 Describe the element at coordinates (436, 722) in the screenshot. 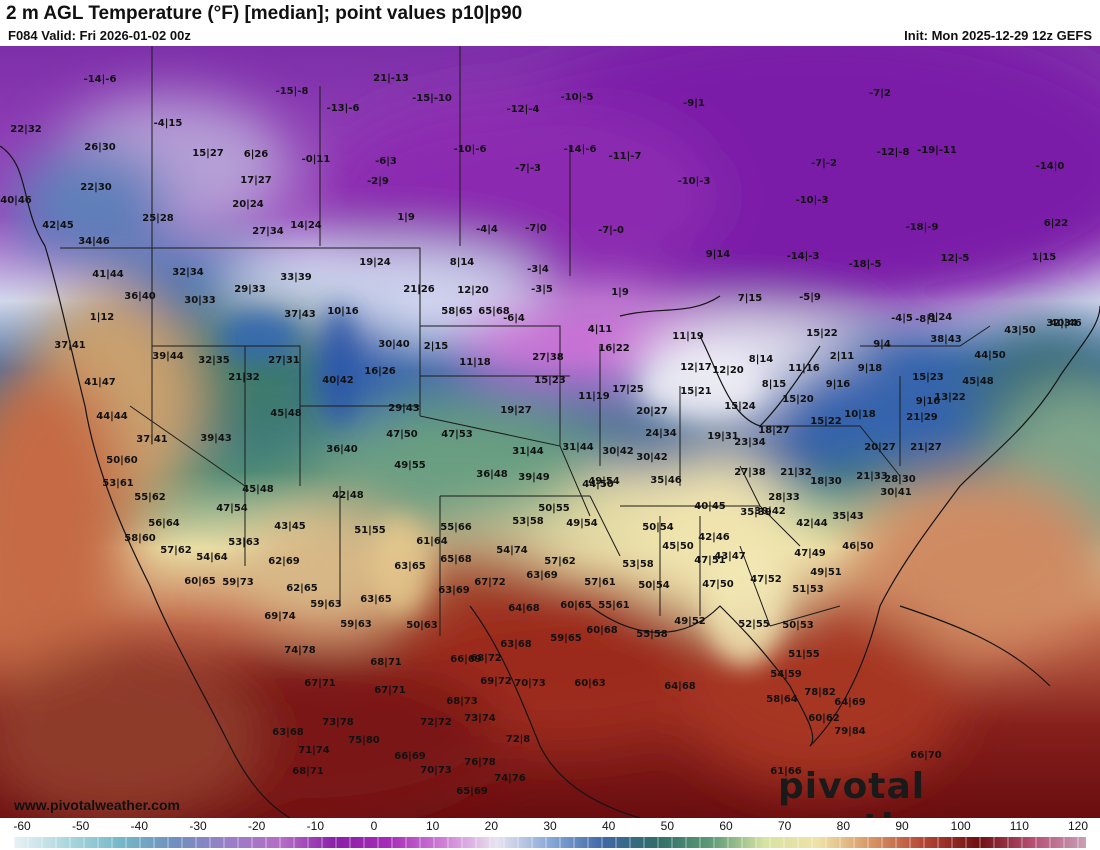

I see `point-value-label: 72|72` at that location.